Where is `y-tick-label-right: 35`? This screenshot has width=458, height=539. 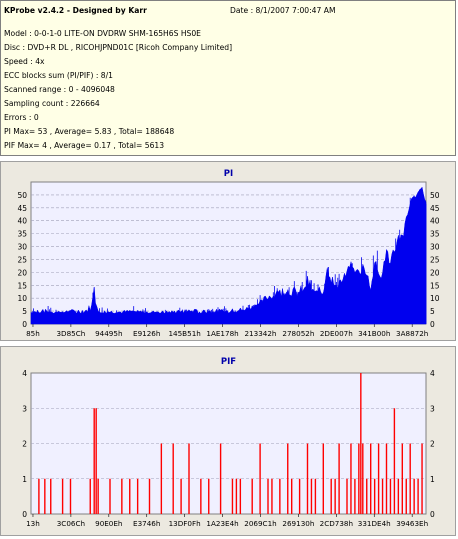
y-tick-label-right: 35 is located at coordinates (435, 234).